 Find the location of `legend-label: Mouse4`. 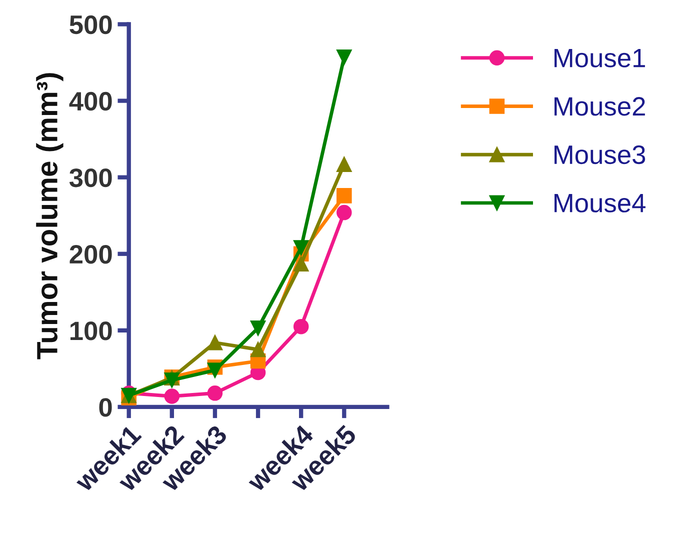

legend-label: Mouse4 is located at coordinates (600, 203).